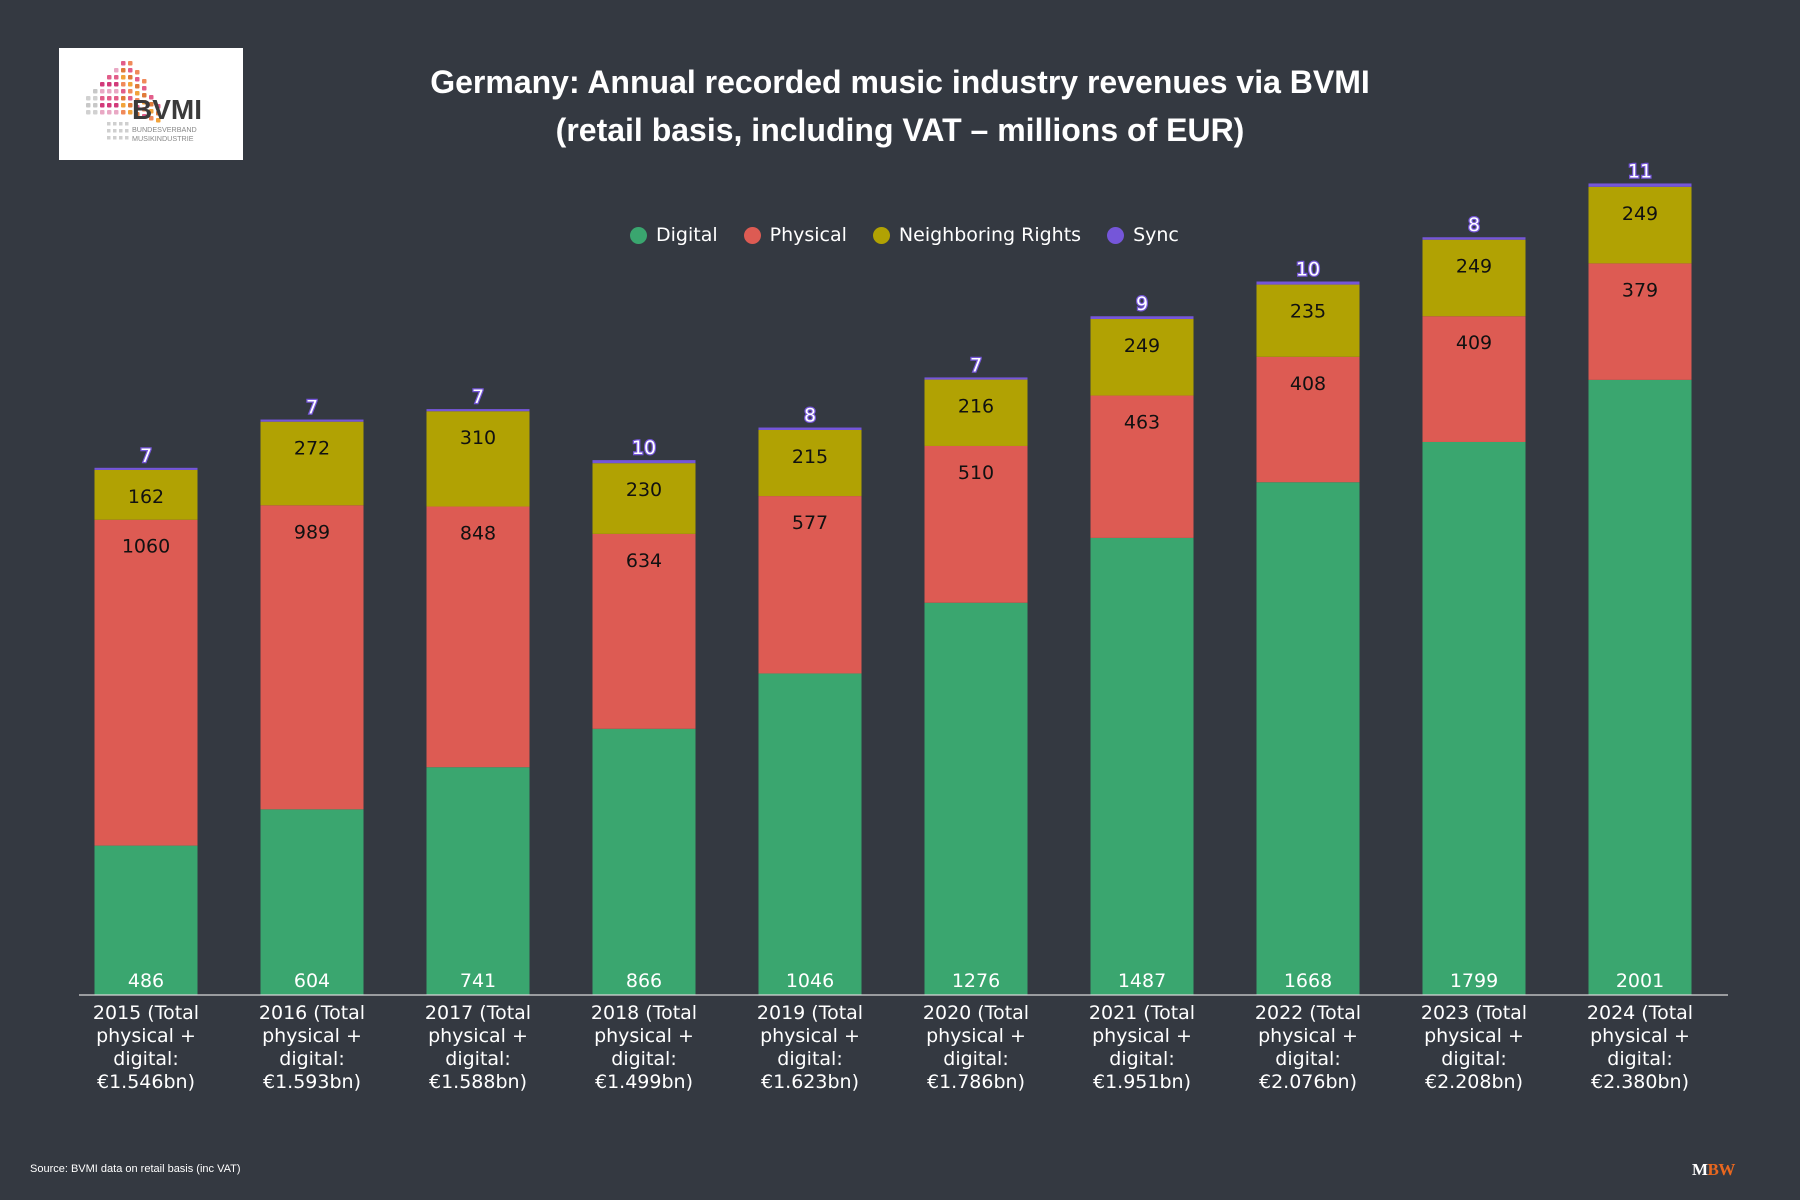  Describe the element at coordinates (810, 523) in the screenshot. I see `data-label-physical-4: 577` at that location.